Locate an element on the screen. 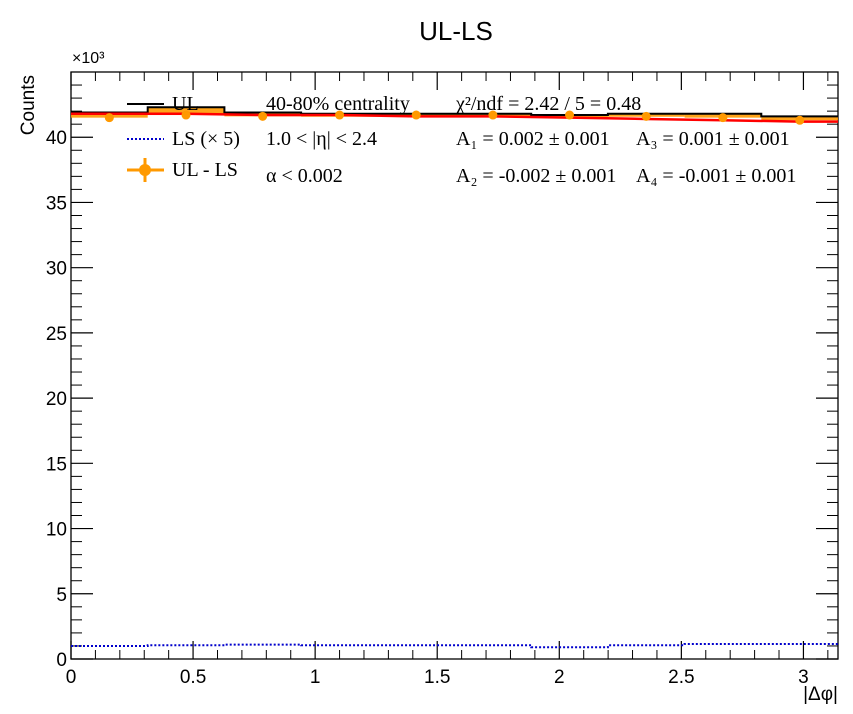 The image size is (853, 714). x-tick-label: 2 is located at coordinates (559, 677).